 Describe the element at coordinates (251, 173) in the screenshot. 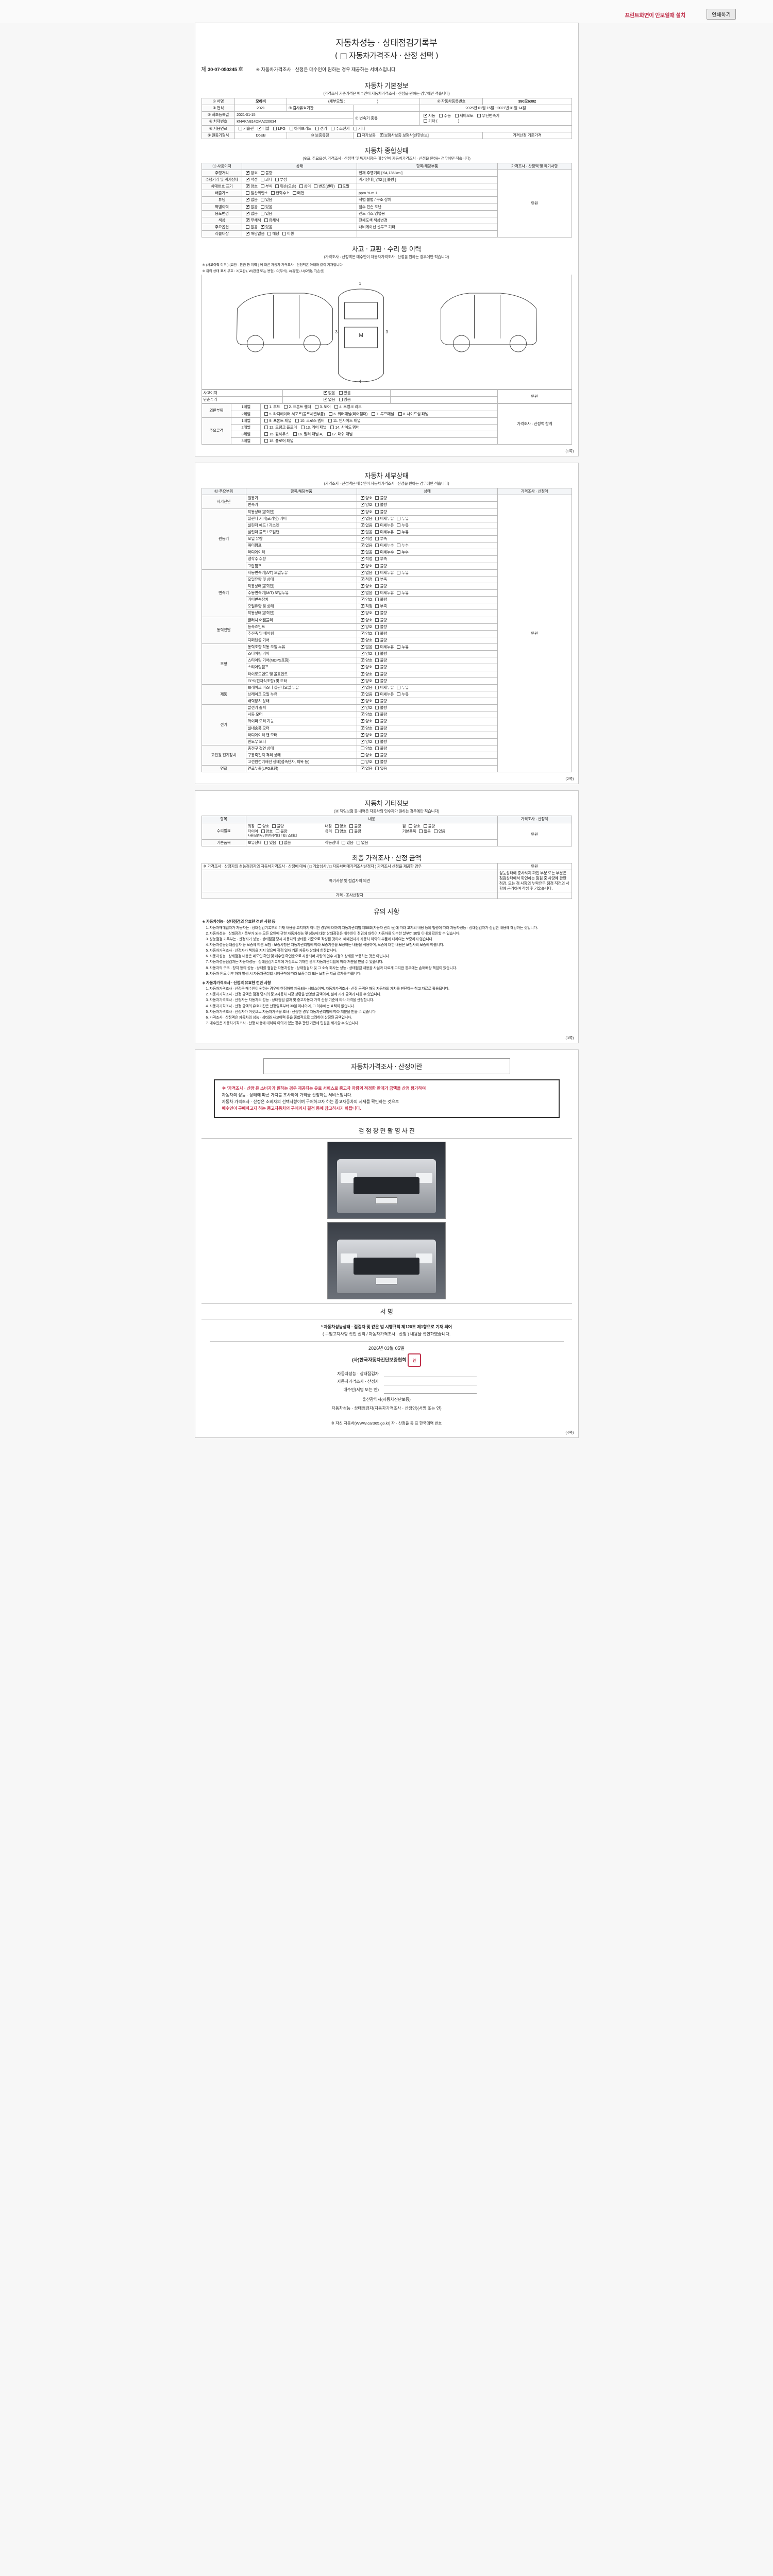

I see `overall-0-option-0: 양호` at that location.